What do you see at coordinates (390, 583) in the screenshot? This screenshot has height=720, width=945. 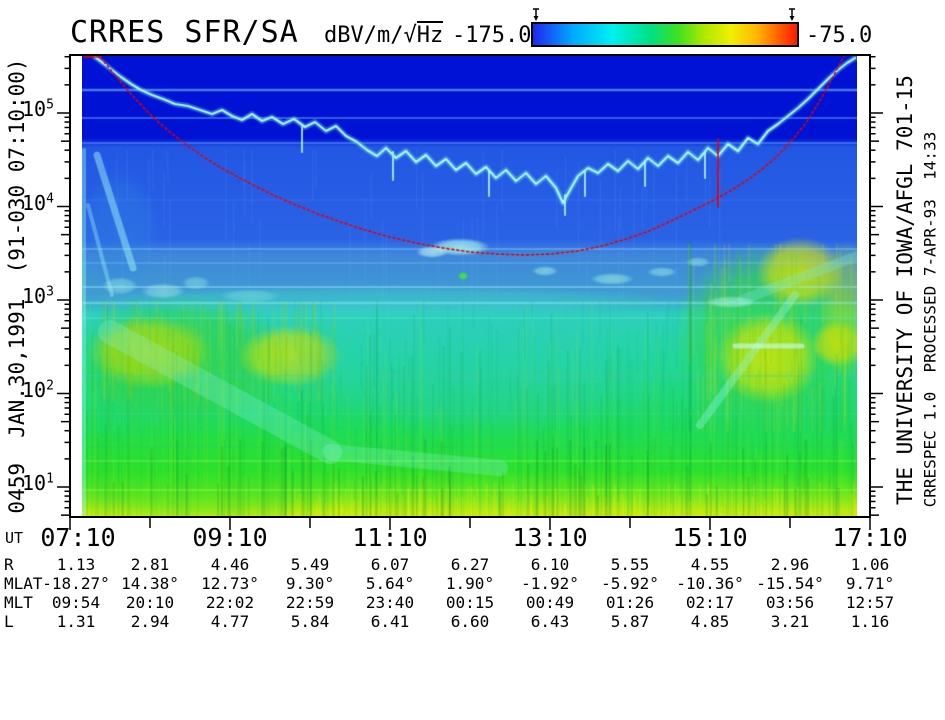 I see `ephemeris-cell: 5.64°` at bounding box center [390, 583].